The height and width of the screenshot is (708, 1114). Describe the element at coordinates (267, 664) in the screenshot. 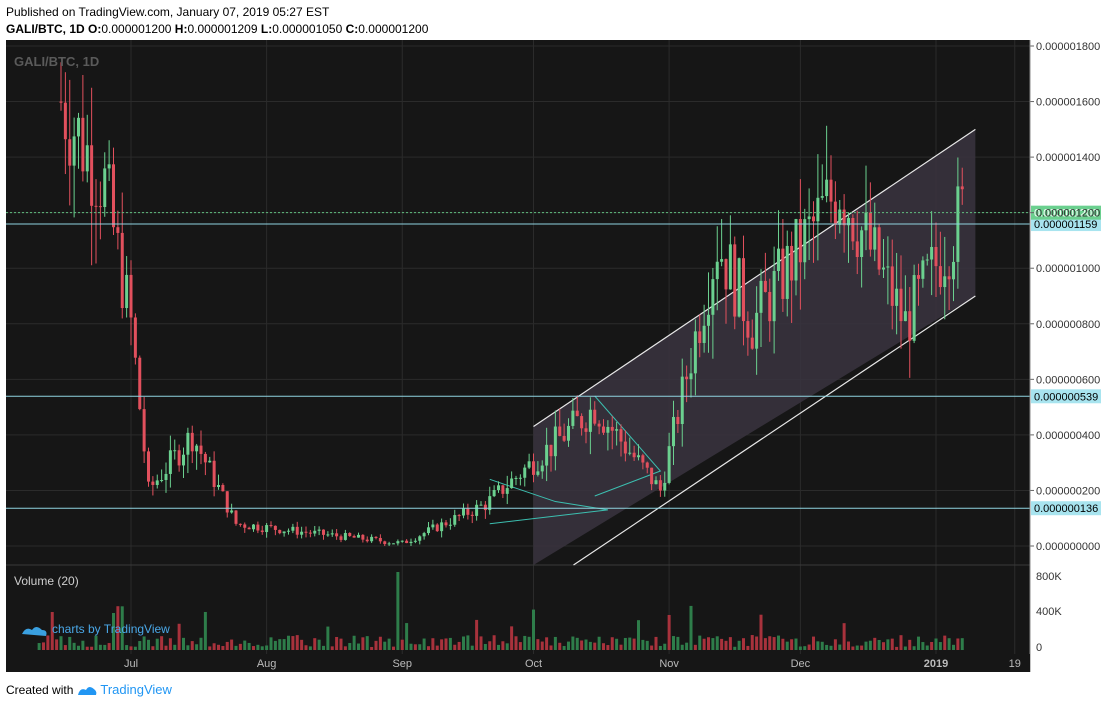

I see `time-tick-label: Aug` at that location.